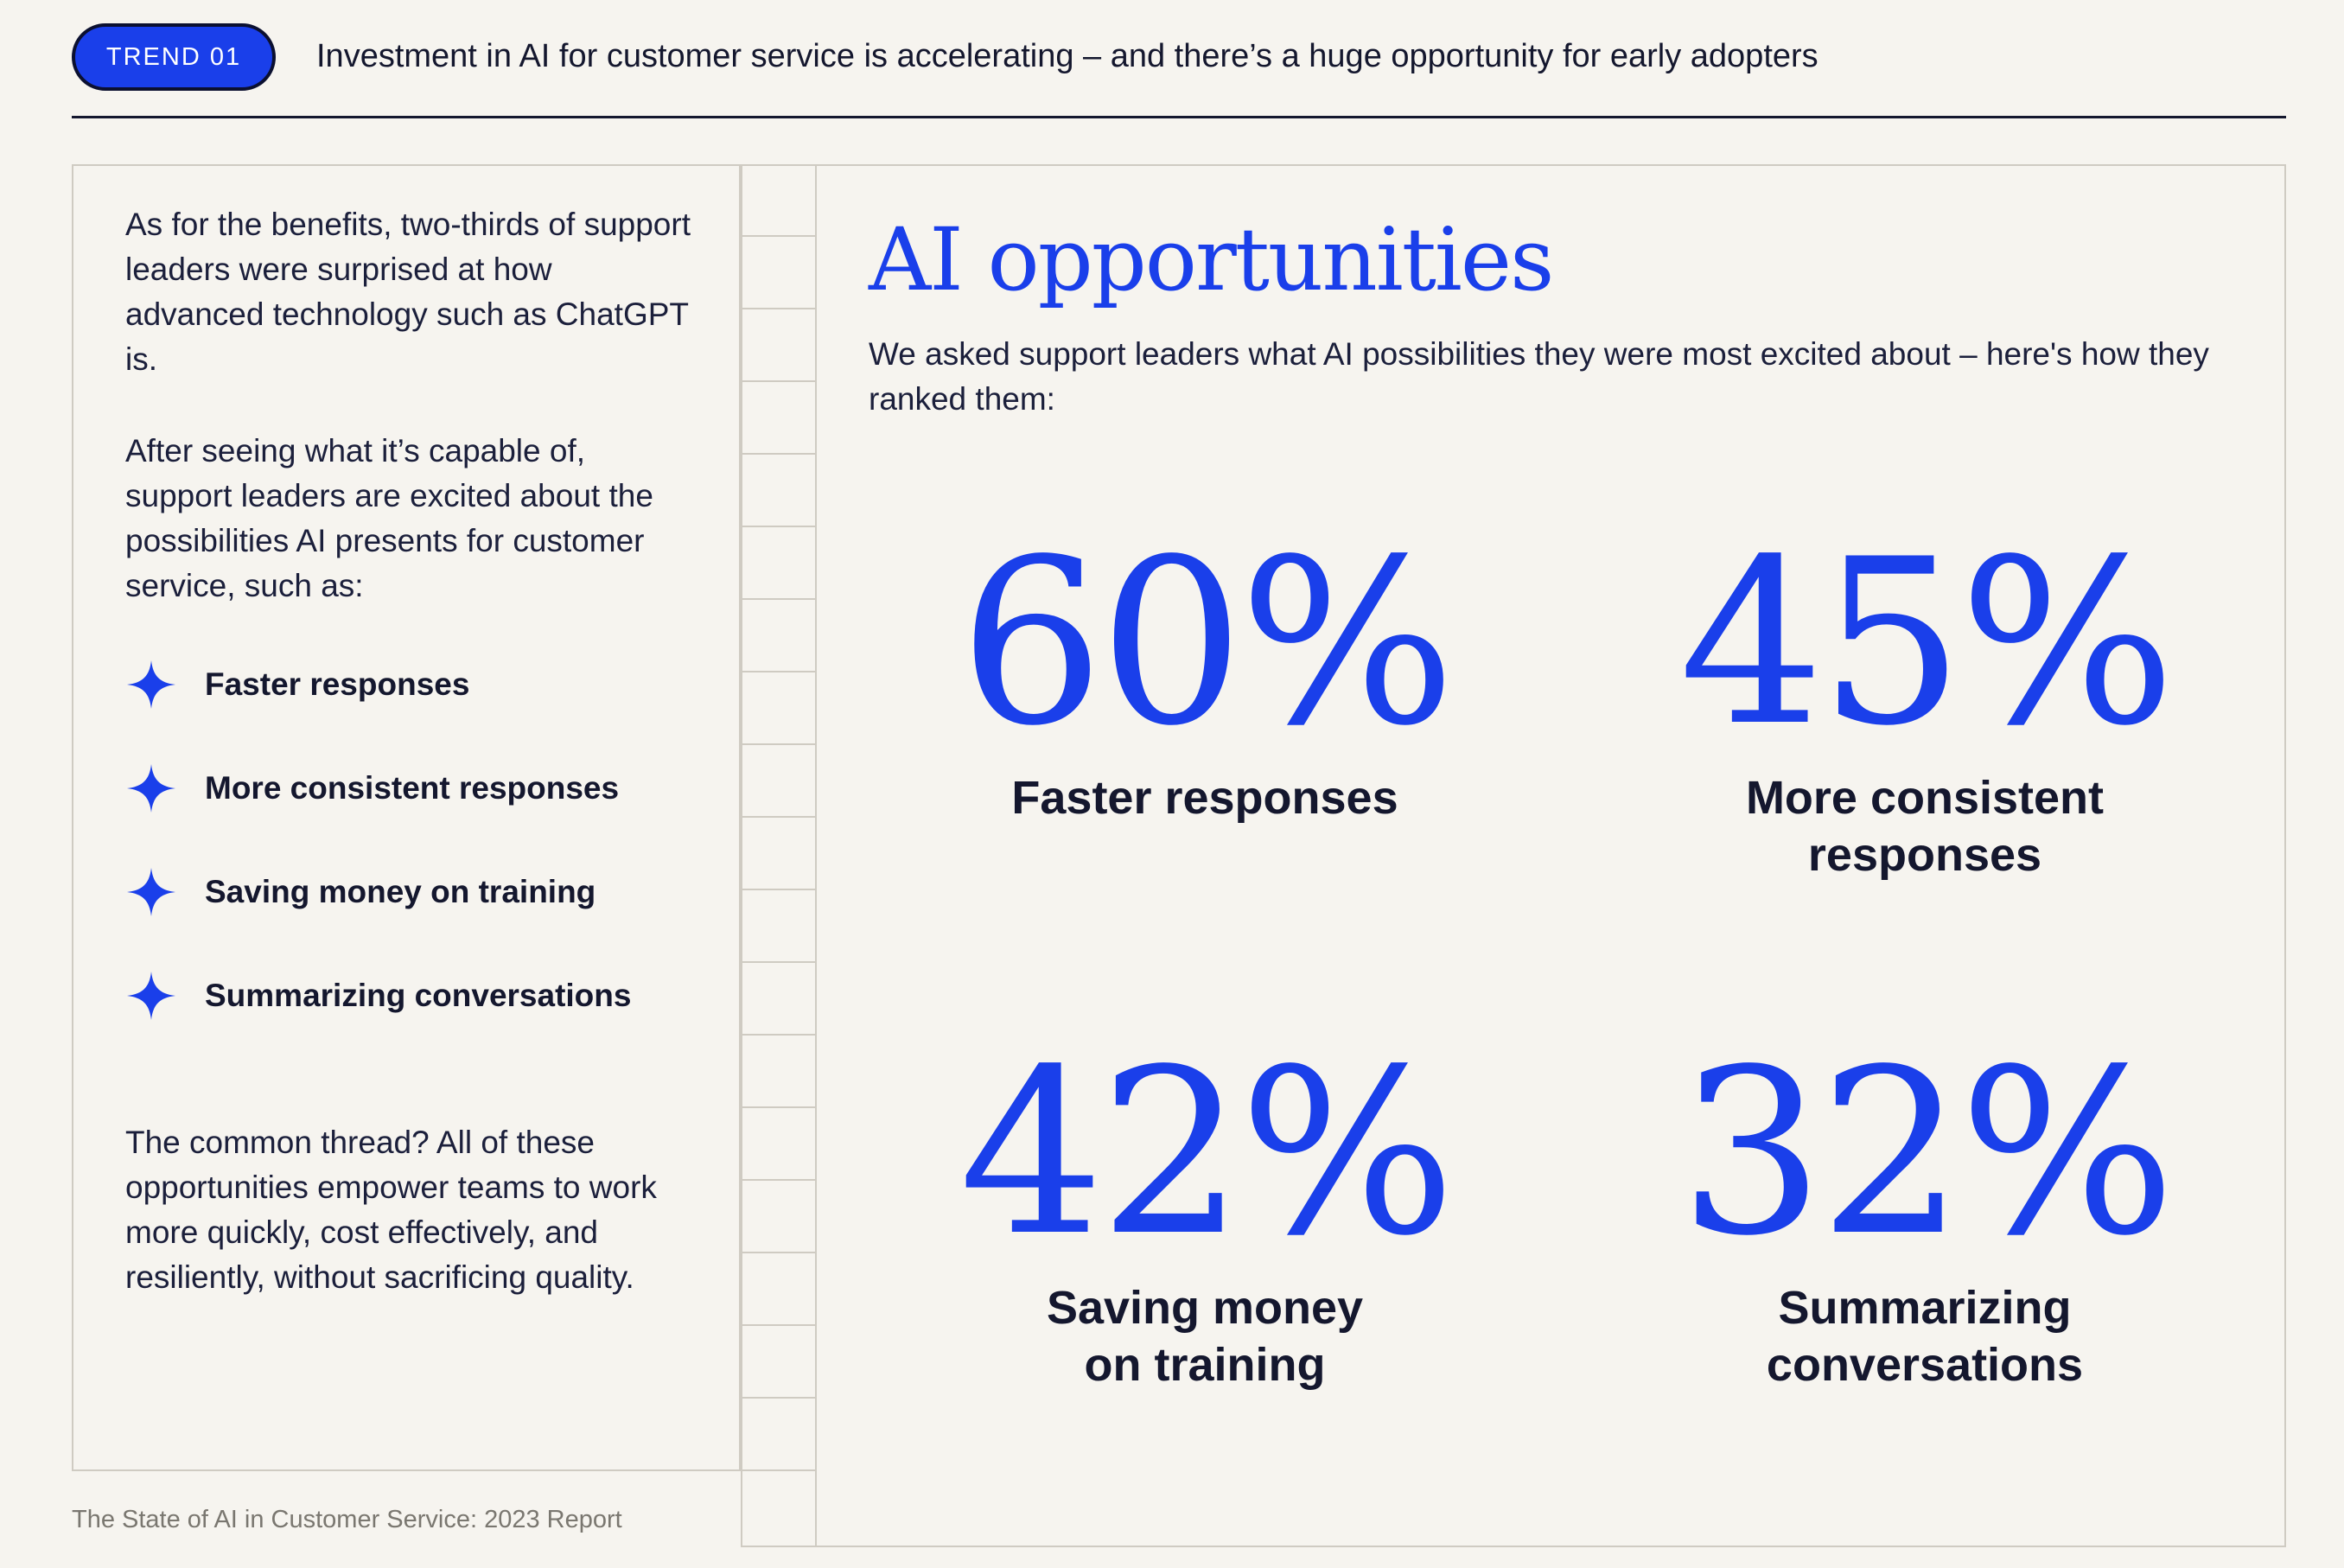 Image resolution: width=2344 pixels, height=1568 pixels. Describe the element at coordinates (1207, 1153) in the screenshot. I see `stat-value: 42%` at that location.